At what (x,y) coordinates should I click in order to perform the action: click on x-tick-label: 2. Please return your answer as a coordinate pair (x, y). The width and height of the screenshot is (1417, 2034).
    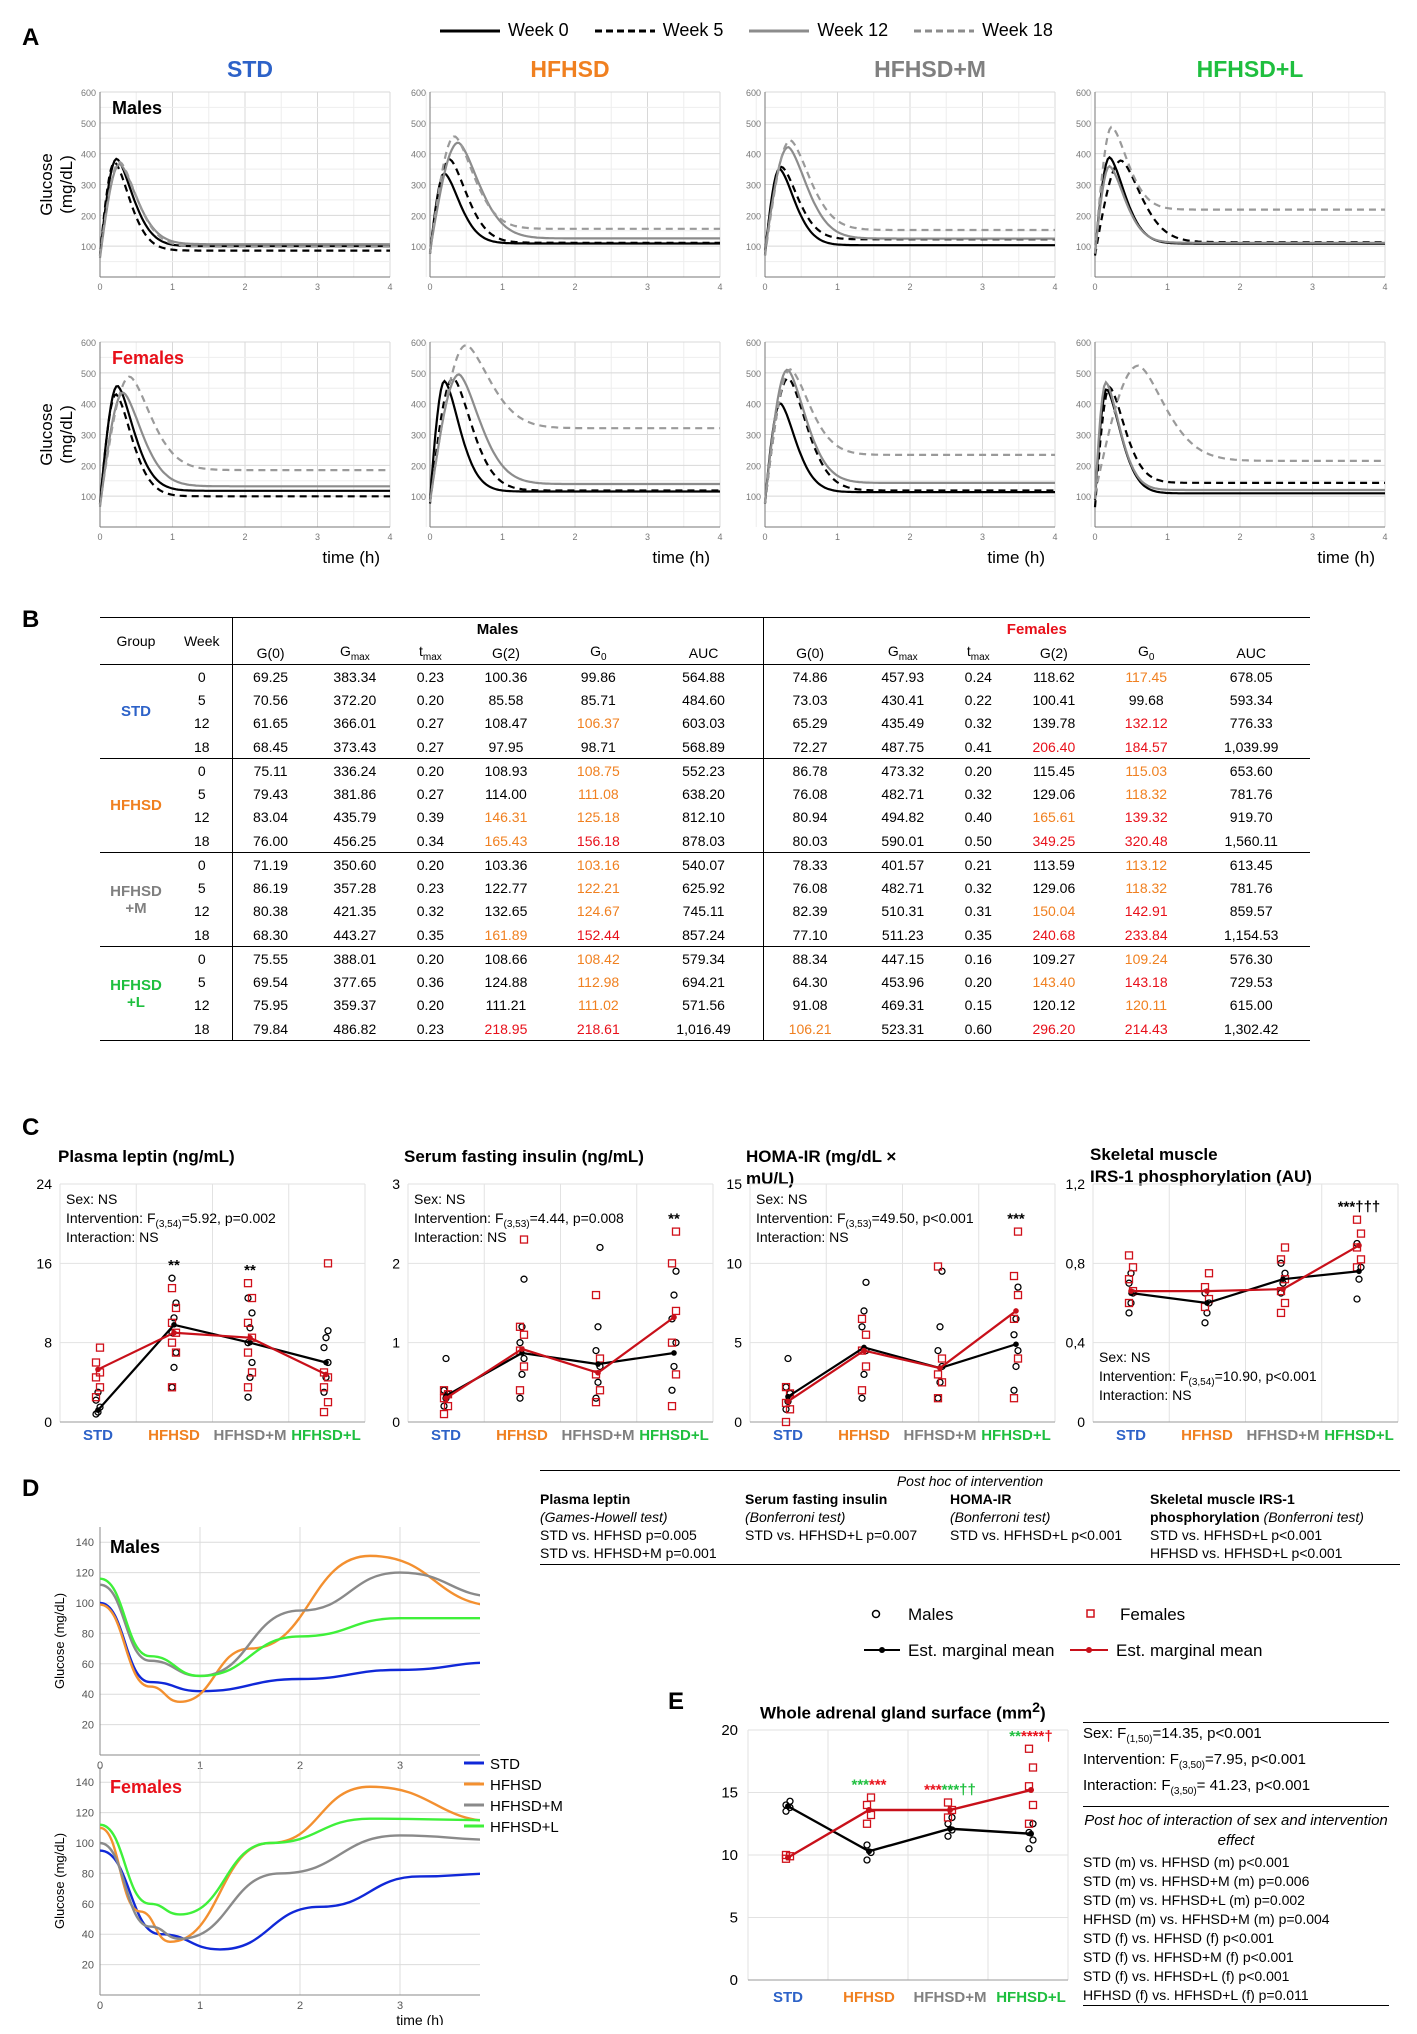
    Looking at the image, I should click on (300, 1766).